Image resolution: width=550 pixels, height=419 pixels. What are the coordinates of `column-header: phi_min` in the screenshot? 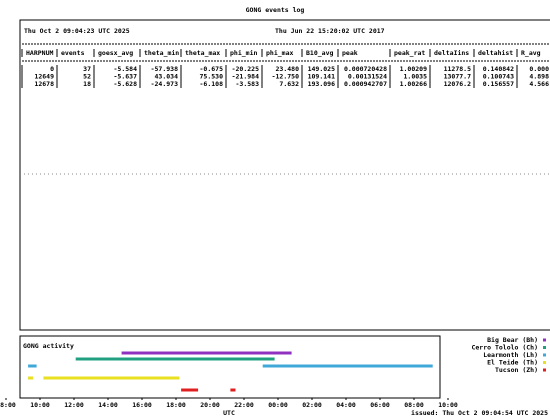 It's located at (243, 53).